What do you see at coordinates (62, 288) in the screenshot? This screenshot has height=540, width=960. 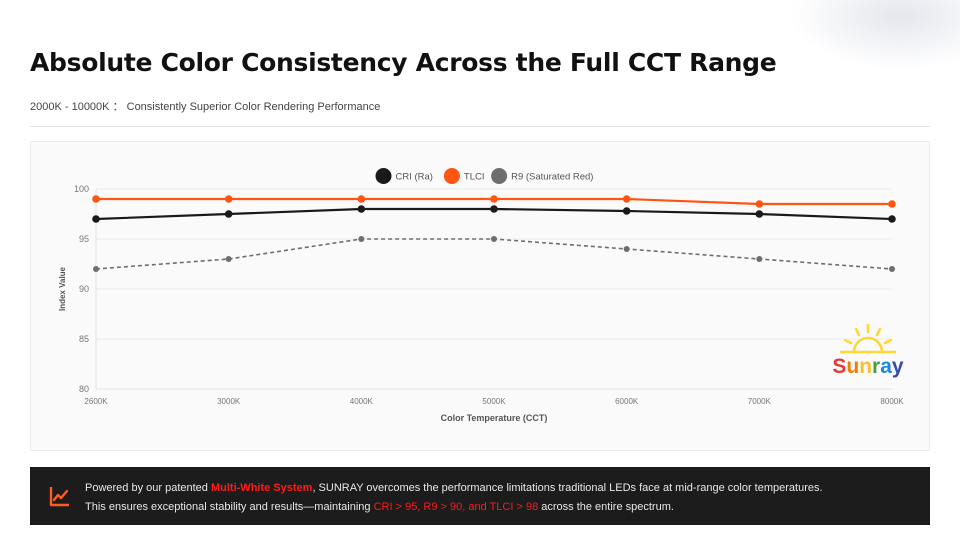 I see `y-axis-label: Index Value` at bounding box center [62, 288].